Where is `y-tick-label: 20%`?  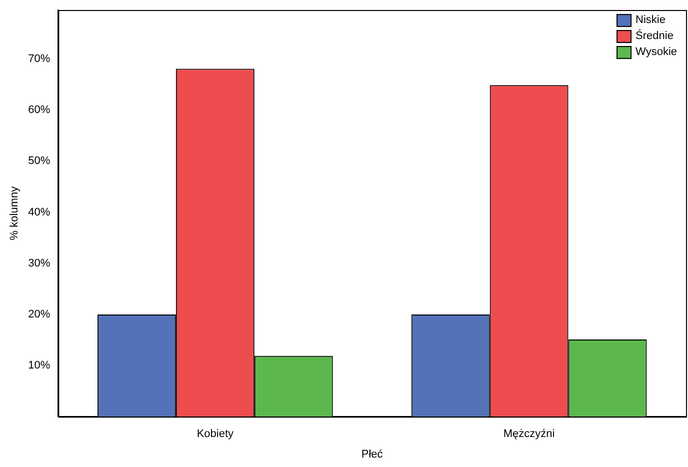 y-tick-label: 20% is located at coordinates (39, 314).